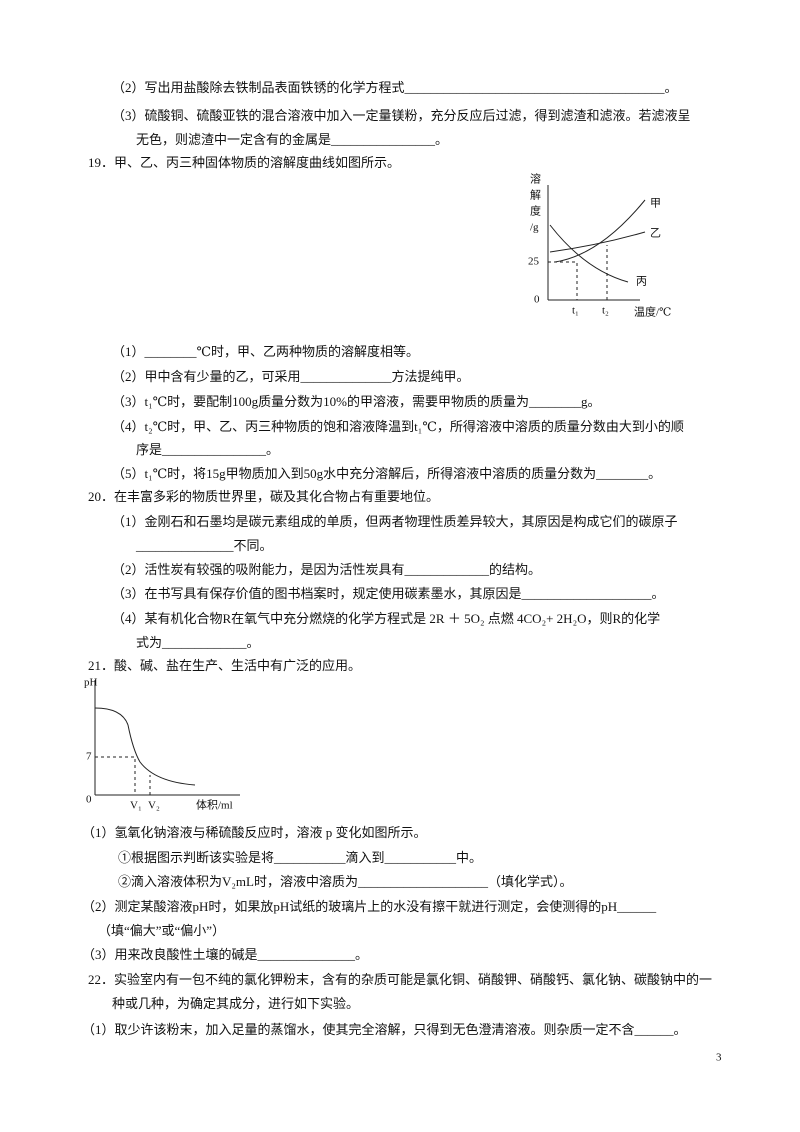 The width and height of the screenshot is (800, 1132). What do you see at coordinates (204, 545) in the screenshot?
I see `text-line: _______________不同。` at bounding box center [204, 545].